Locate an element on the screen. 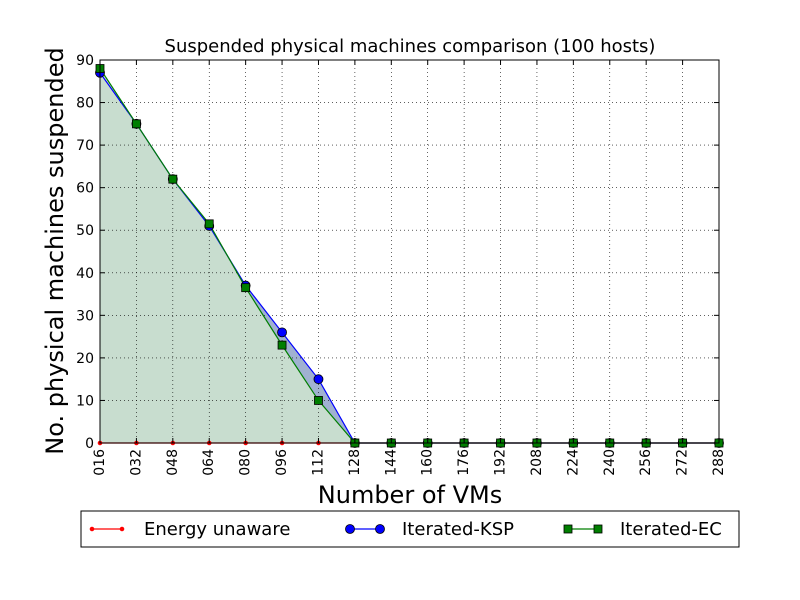 The height and width of the screenshot is (600, 800). x-tick-label: 112 is located at coordinates (318, 462).